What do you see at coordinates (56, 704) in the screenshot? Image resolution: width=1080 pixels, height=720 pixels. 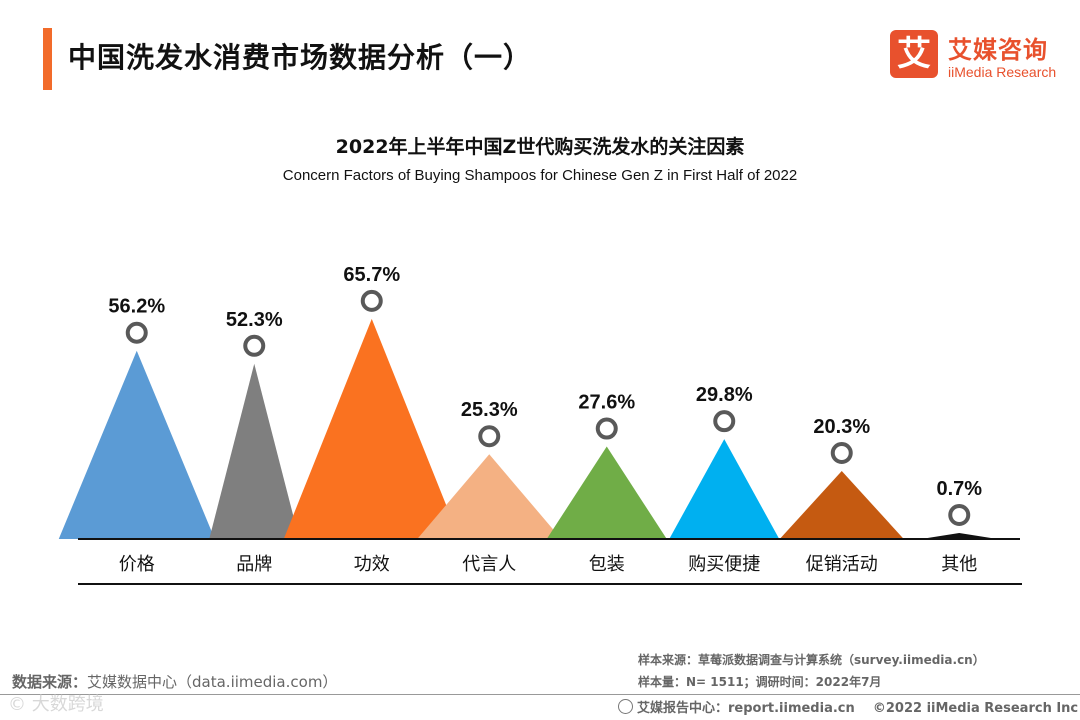 I see `watermark: © 大数跨境` at bounding box center [56, 704].